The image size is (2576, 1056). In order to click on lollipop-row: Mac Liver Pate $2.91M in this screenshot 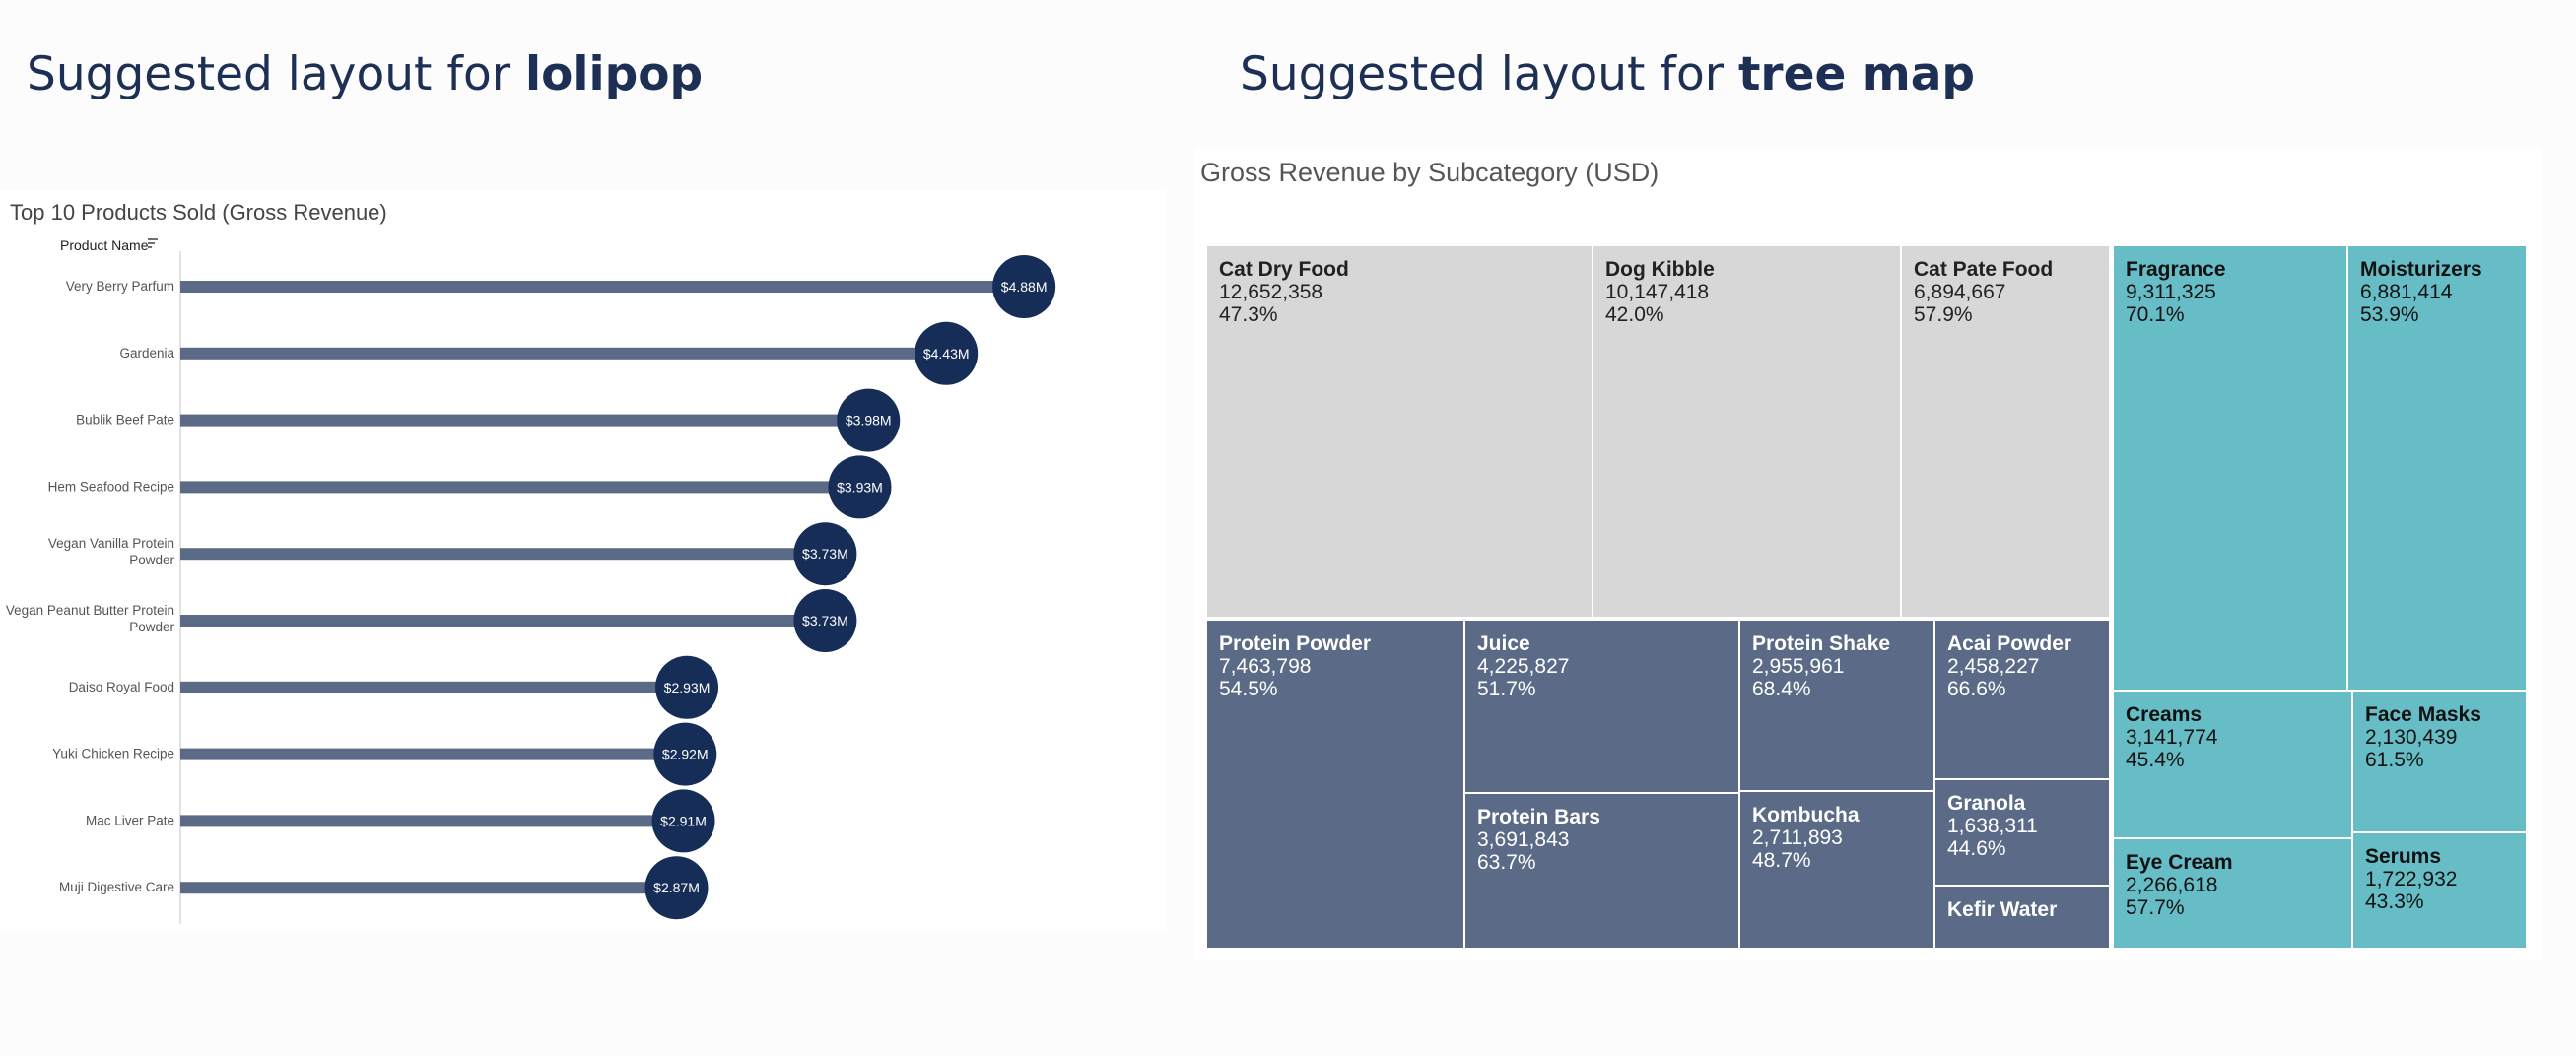, I will do `click(400, 821)`.